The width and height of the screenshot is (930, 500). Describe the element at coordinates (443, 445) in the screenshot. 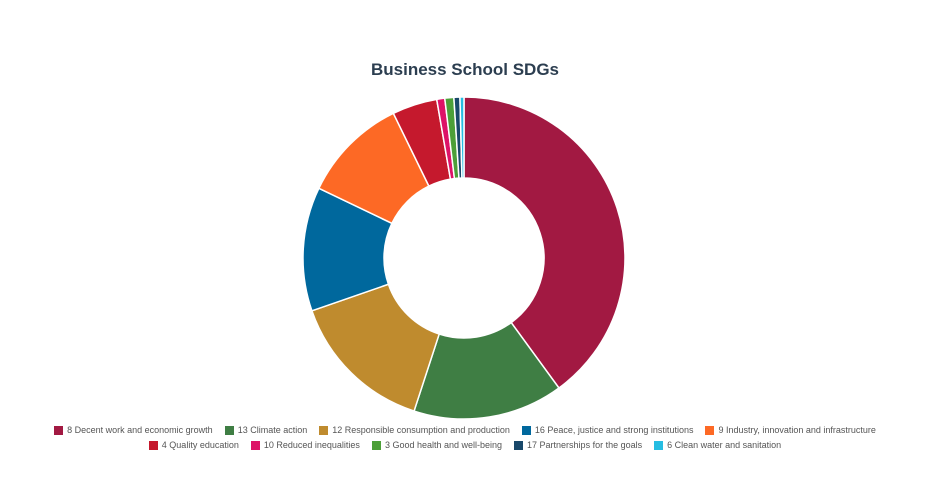

I see `legend-label: 3 Good health and well-being` at that location.